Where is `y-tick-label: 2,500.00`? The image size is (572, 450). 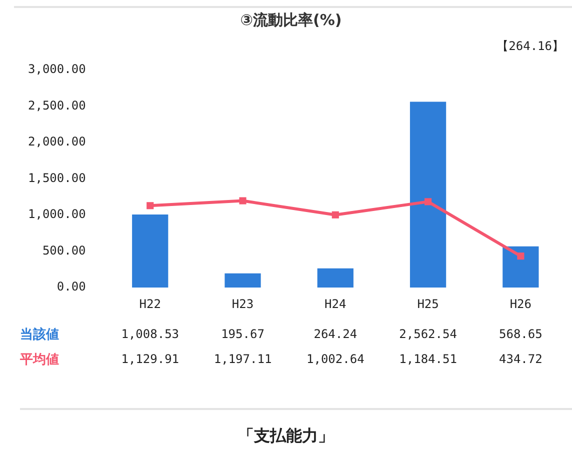 y-tick-label: 2,500.00 is located at coordinates (57, 105).